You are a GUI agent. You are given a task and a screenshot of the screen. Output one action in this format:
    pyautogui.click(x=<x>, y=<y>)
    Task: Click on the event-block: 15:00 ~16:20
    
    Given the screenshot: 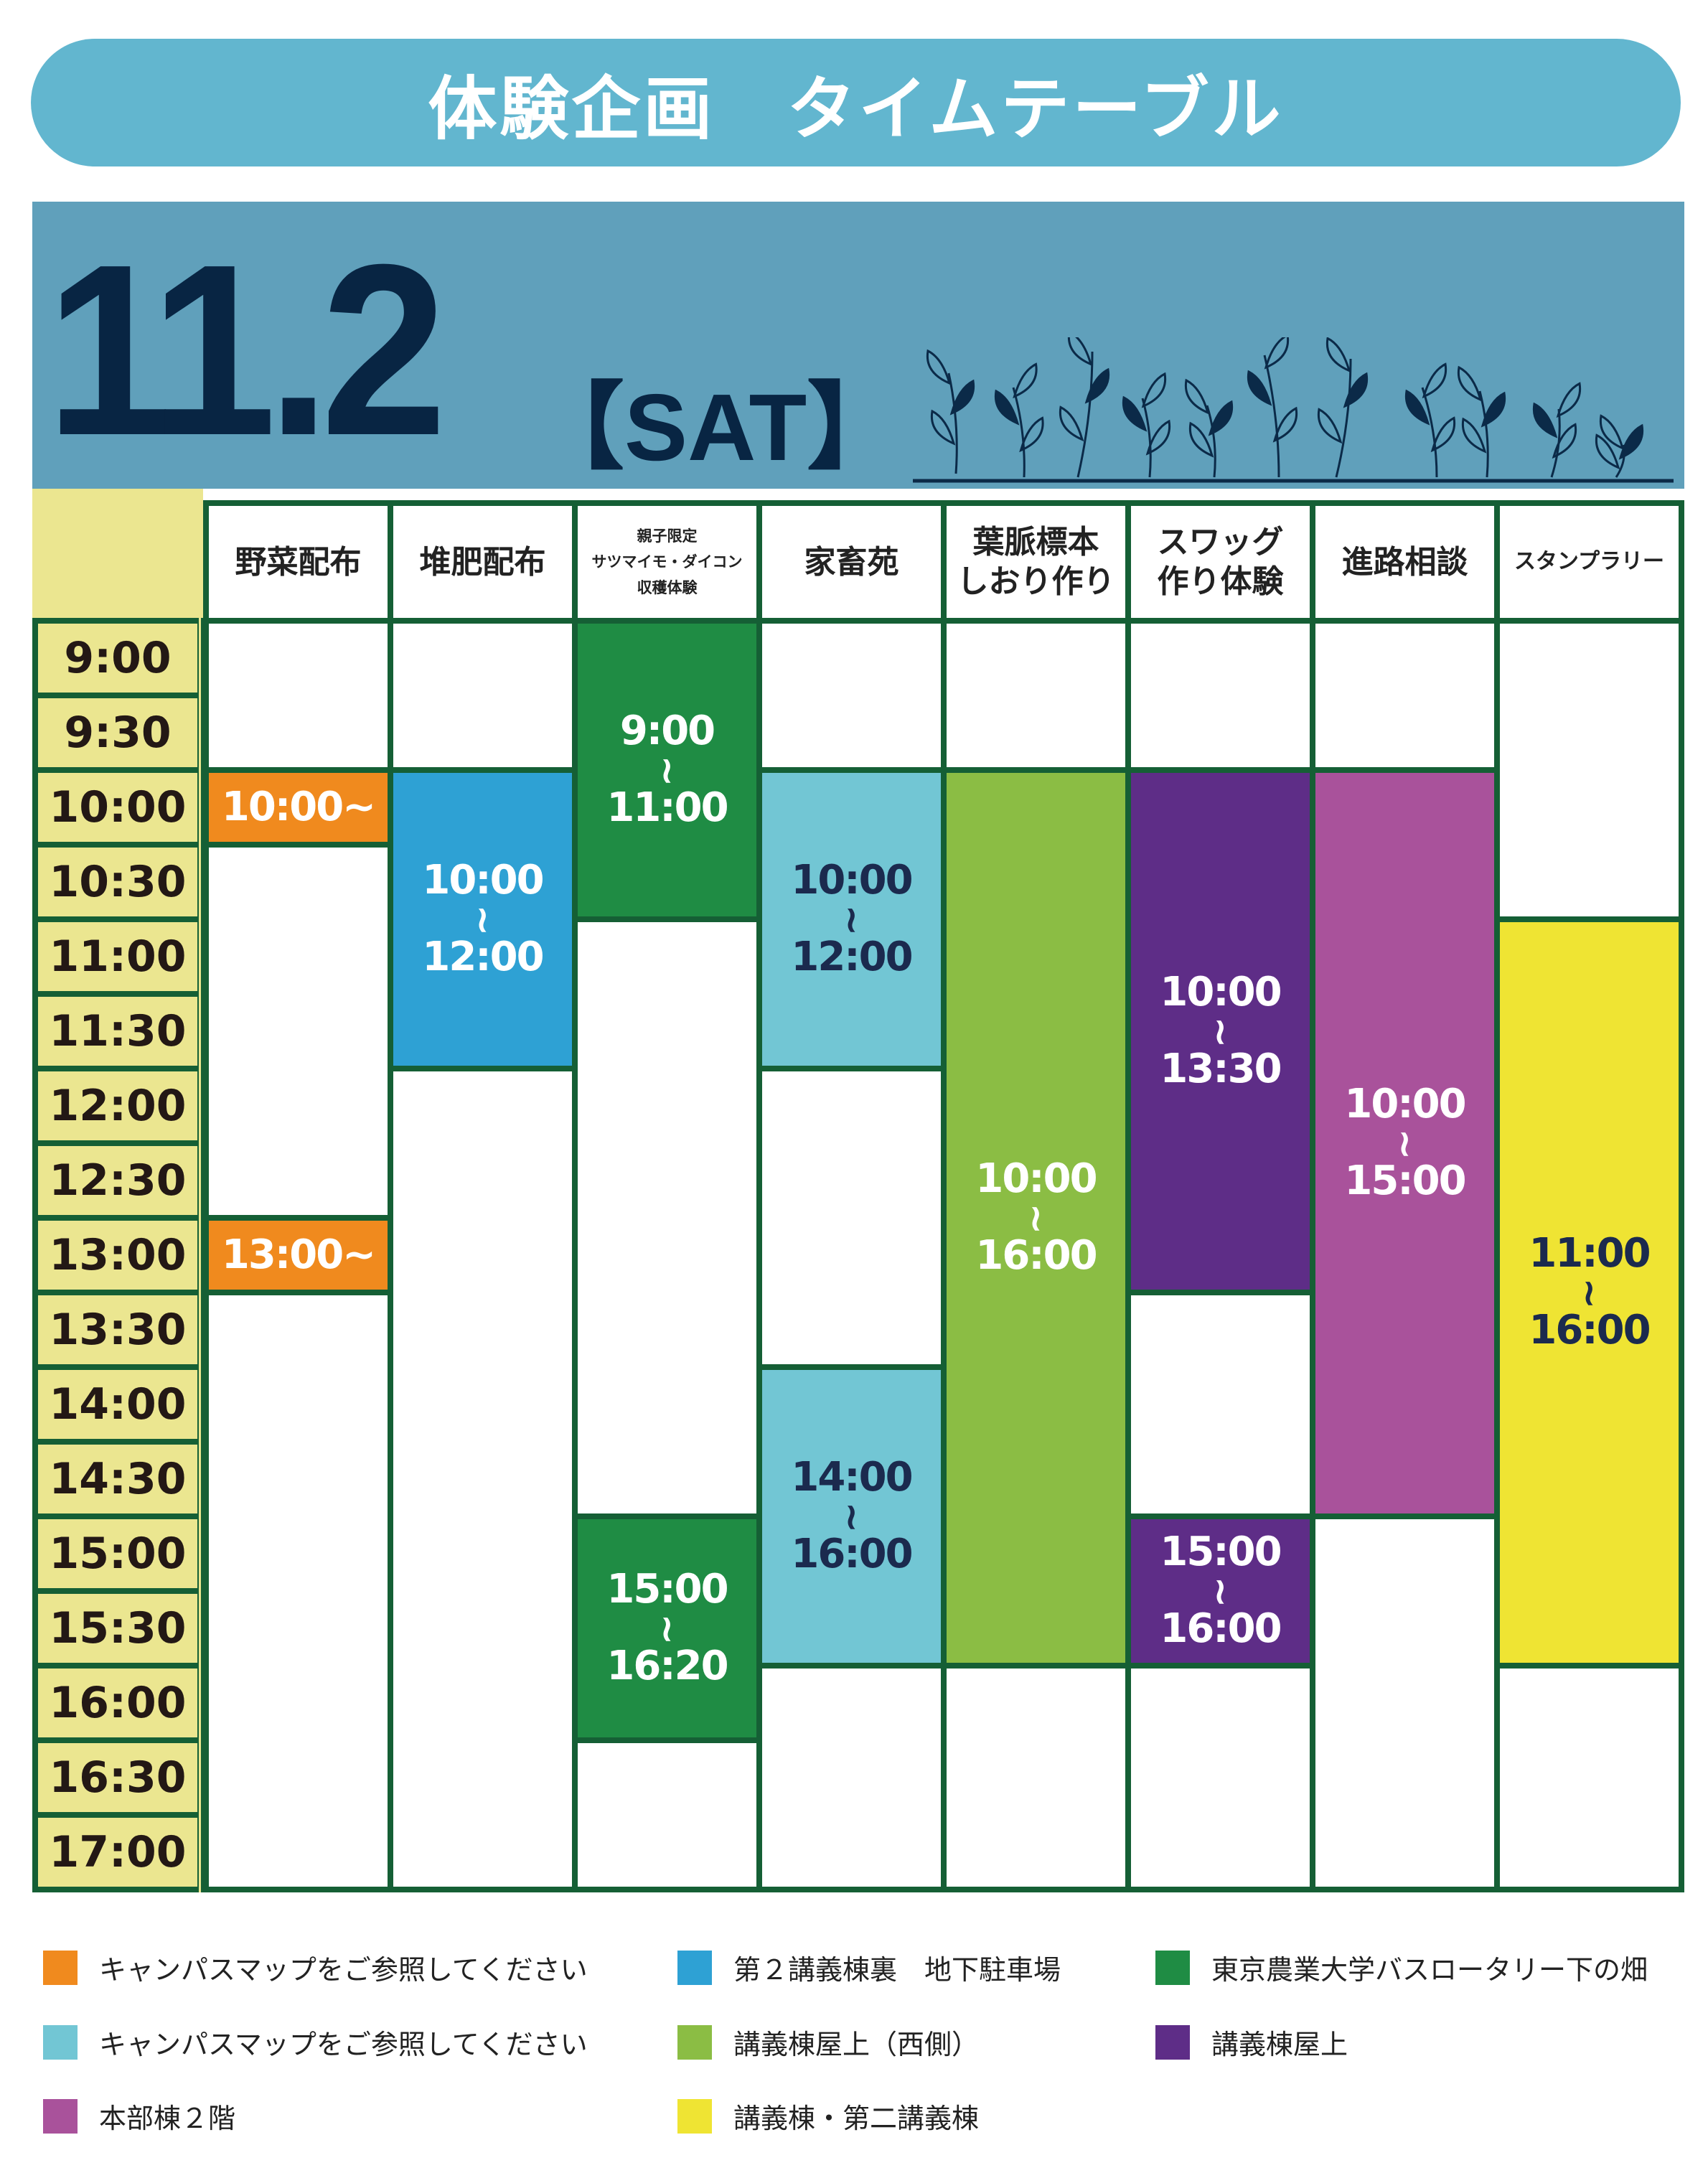 What is the action you would take?
    pyautogui.click(x=667, y=1628)
    